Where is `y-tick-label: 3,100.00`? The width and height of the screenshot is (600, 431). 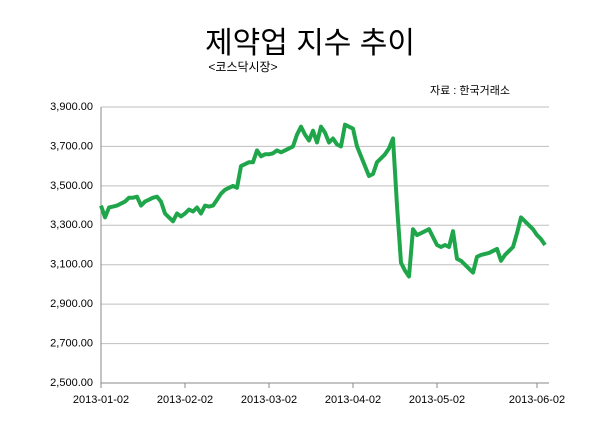 y-tick-label: 3,100.00 is located at coordinates (71, 265).